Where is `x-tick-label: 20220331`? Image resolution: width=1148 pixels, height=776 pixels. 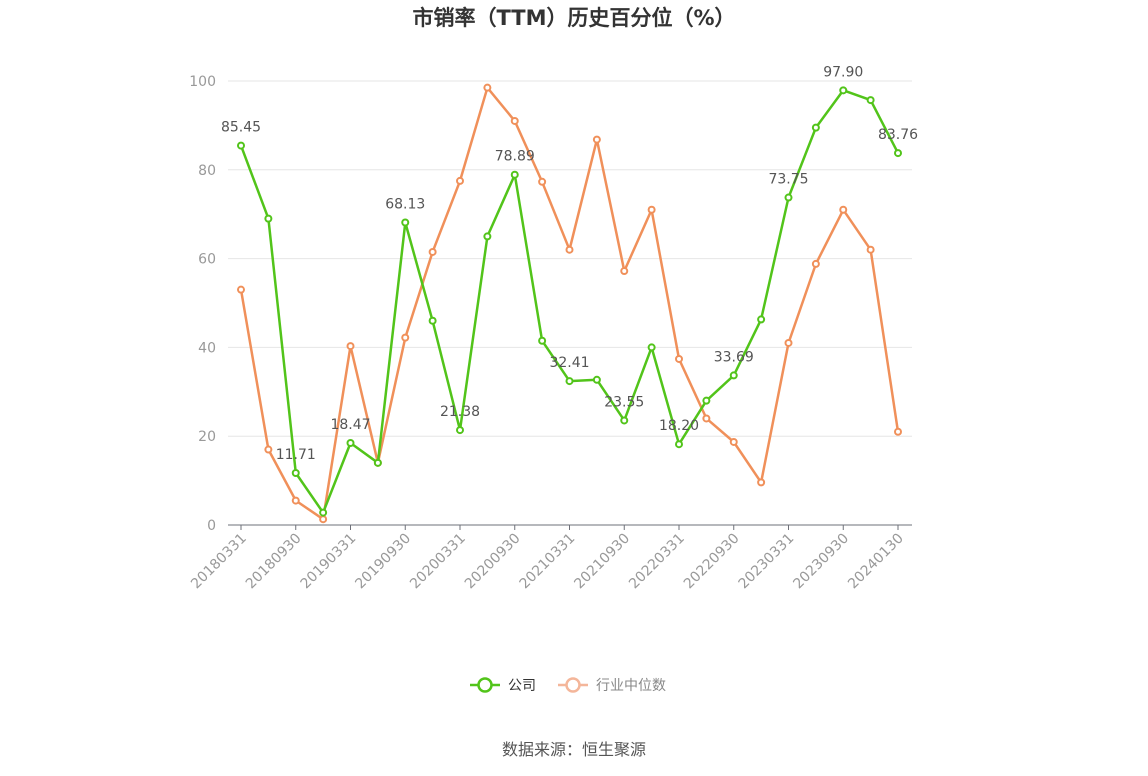
x-tick-label: 20220331 is located at coordinates (657, 562).